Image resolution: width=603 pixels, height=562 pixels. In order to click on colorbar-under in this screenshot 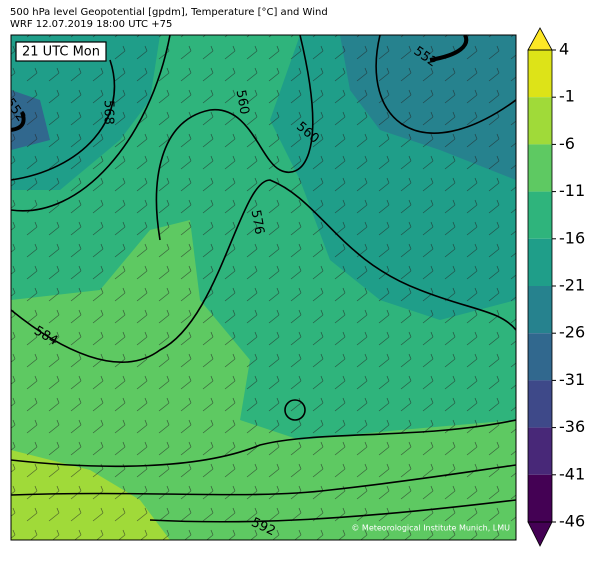, I will do `click(540, 534)`.